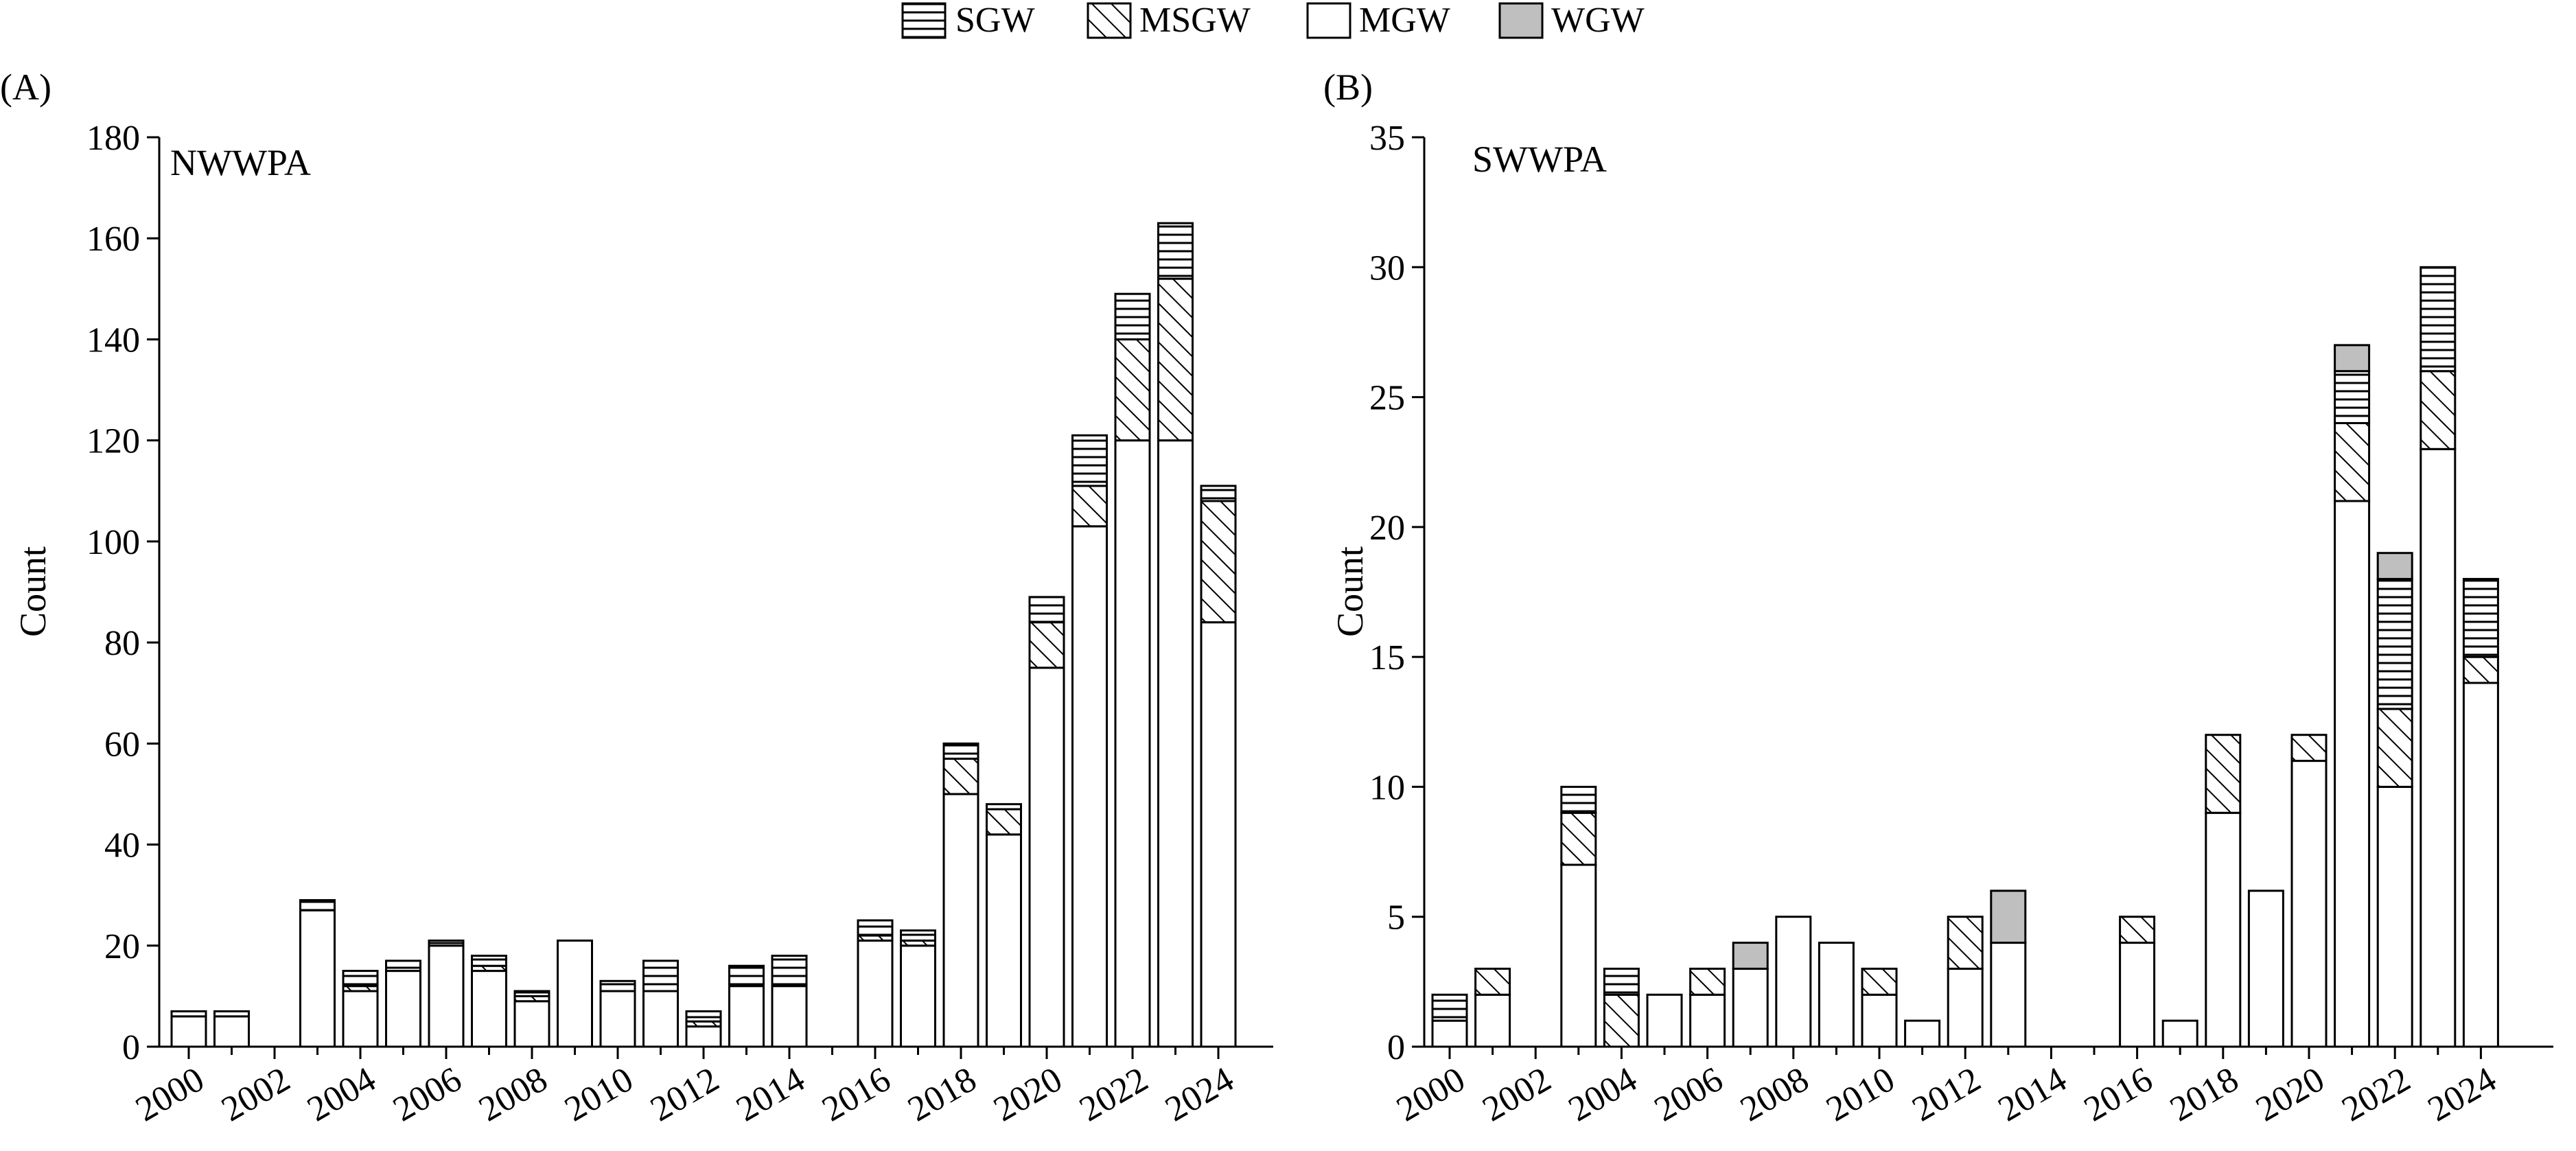  Describe the element at coordinates (1879, 981) in the screenshot. I see `bar-segment-msgw-2010` at that location.